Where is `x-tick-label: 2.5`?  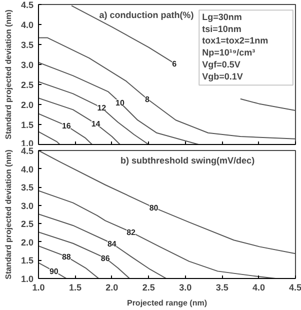 x-tick-label: 2.5 is located at coordinates (148, 287).